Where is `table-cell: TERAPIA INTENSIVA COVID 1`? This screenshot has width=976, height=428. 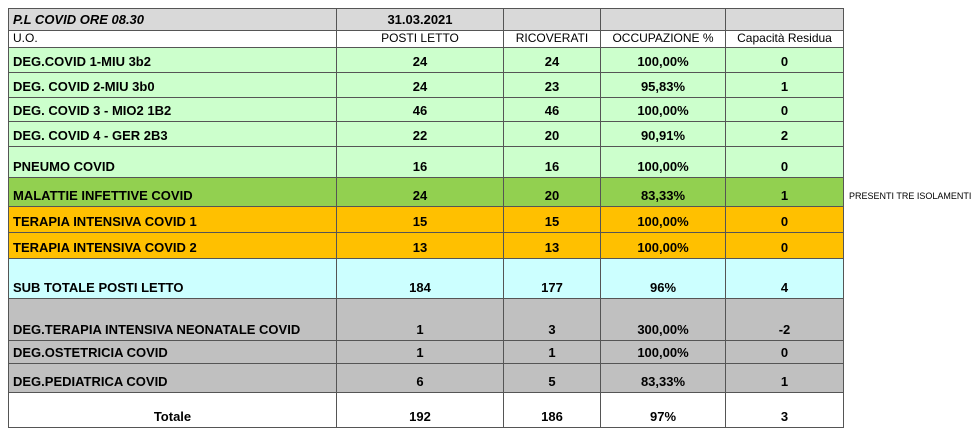 table-cell: TERAPIA INTENSIVA COVID 1 is located at coordinates (172, 219).